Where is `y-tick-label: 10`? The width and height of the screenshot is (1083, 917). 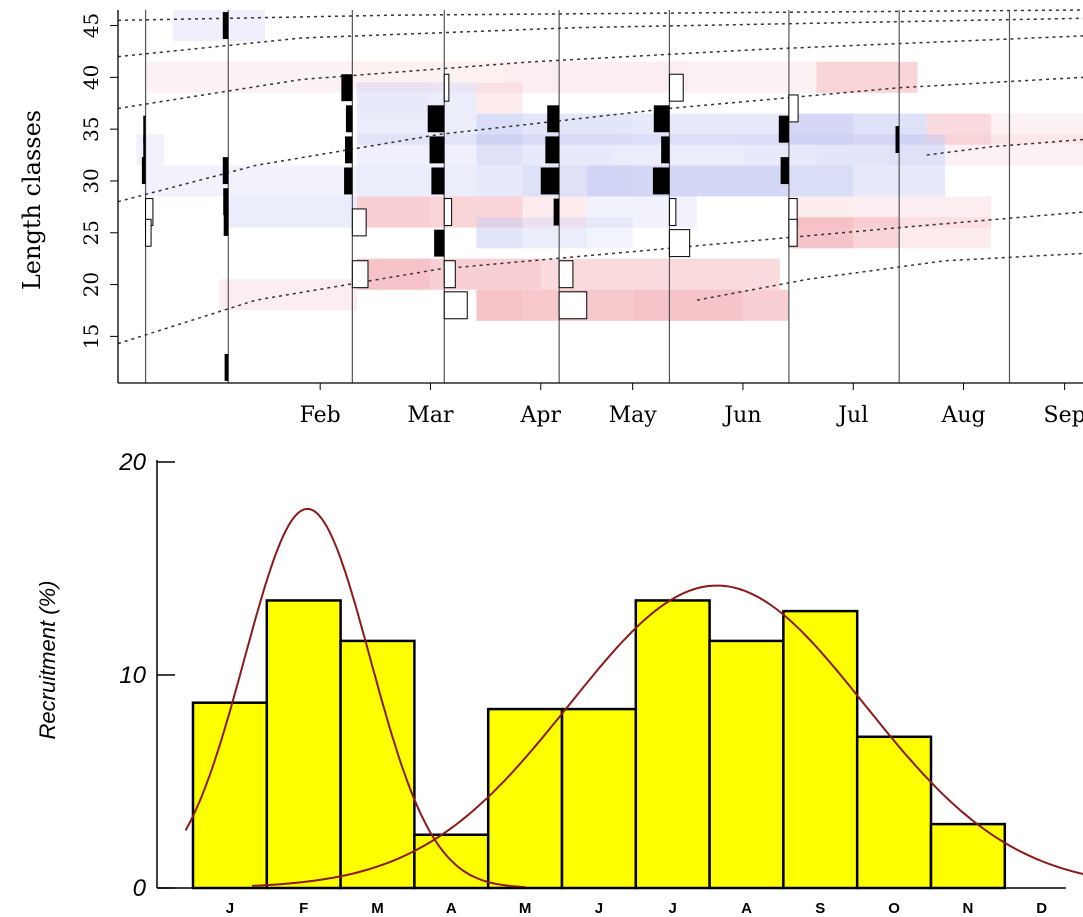 y-tick-label: 10 is located at coordinates (132, 675).